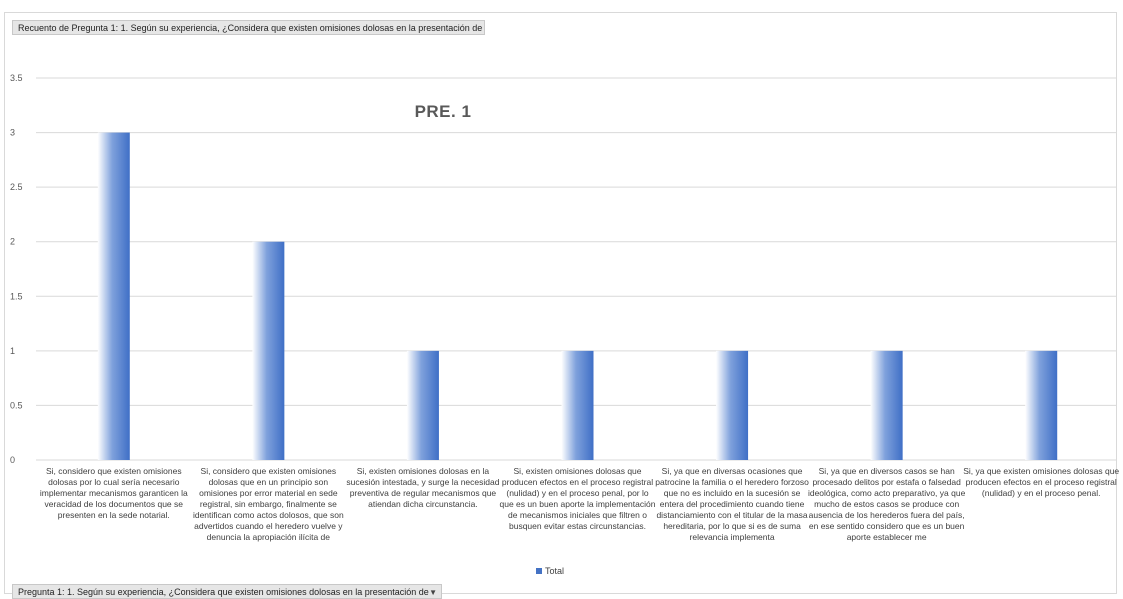 Image resolution: width=1123 pixels, height=599 pixels. I want to click on chart-title: PRE. 1, so click(443, 111).